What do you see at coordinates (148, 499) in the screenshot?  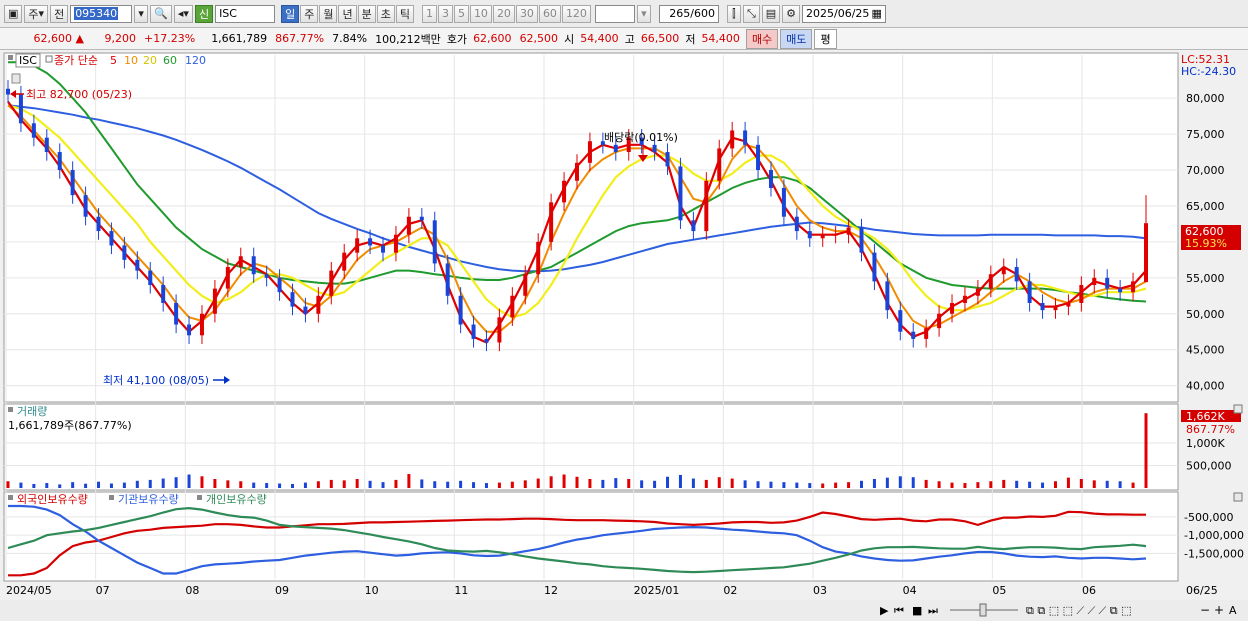 I see `holdings-legend-institution: 기관보유수량` at bounding box center [148, 499].